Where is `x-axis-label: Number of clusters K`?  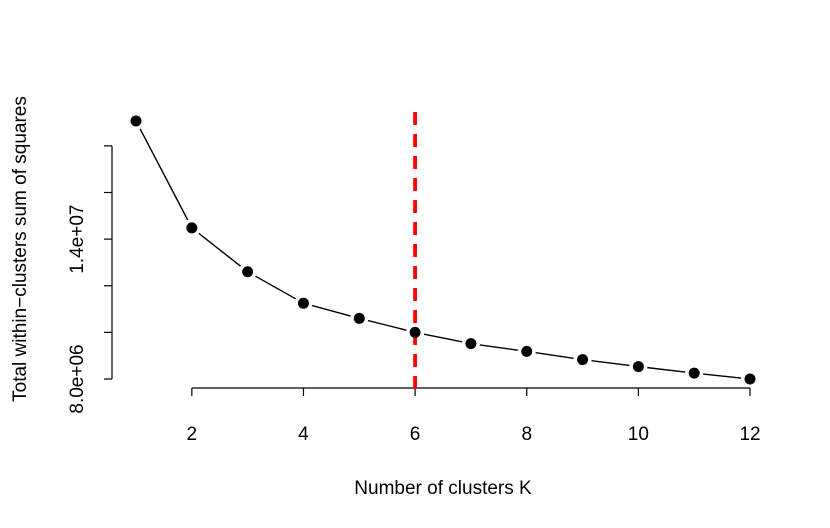
x-axis-label: Number of clusters K is located at coordinates (443, 488).